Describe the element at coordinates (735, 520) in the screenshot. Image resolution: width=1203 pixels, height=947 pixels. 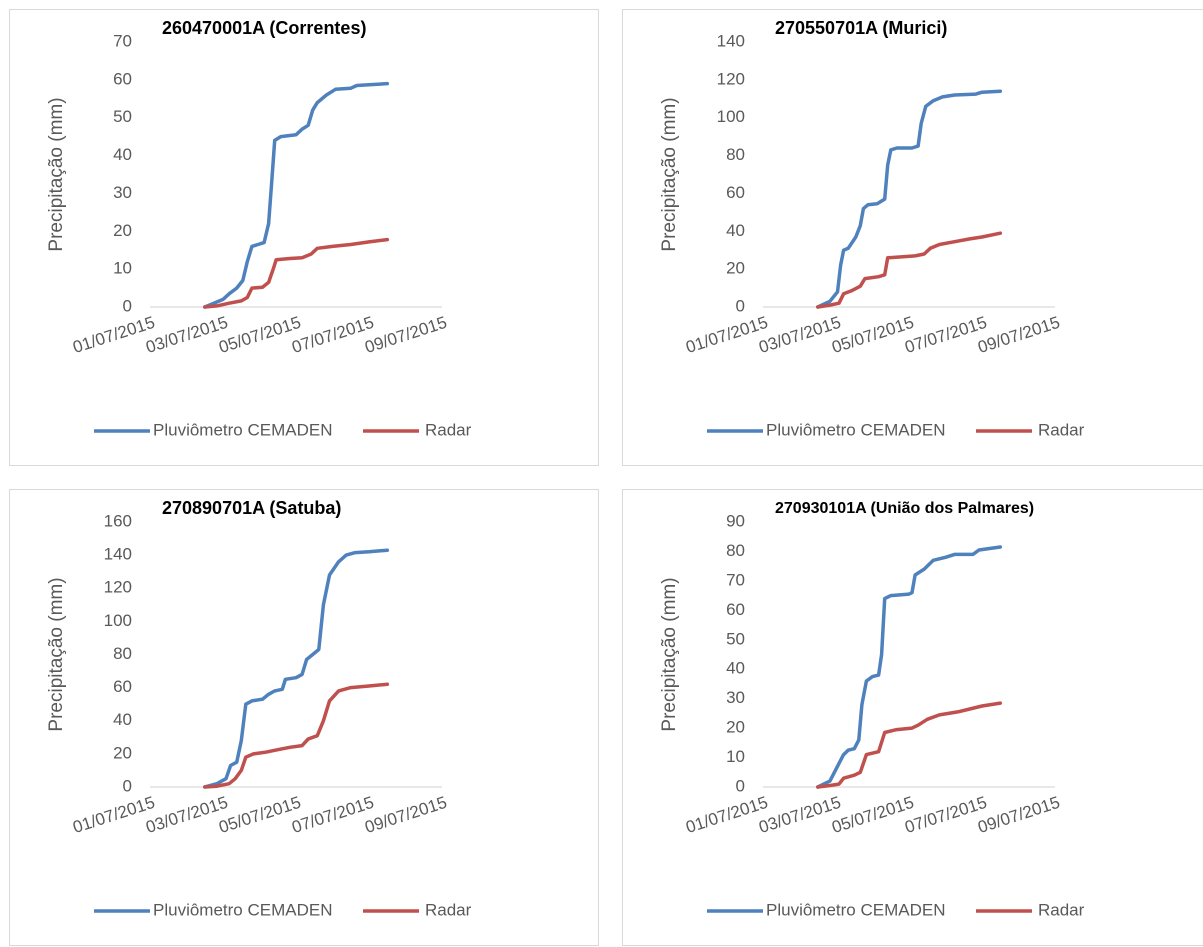
I see `y-tick-label: 90` at that location.